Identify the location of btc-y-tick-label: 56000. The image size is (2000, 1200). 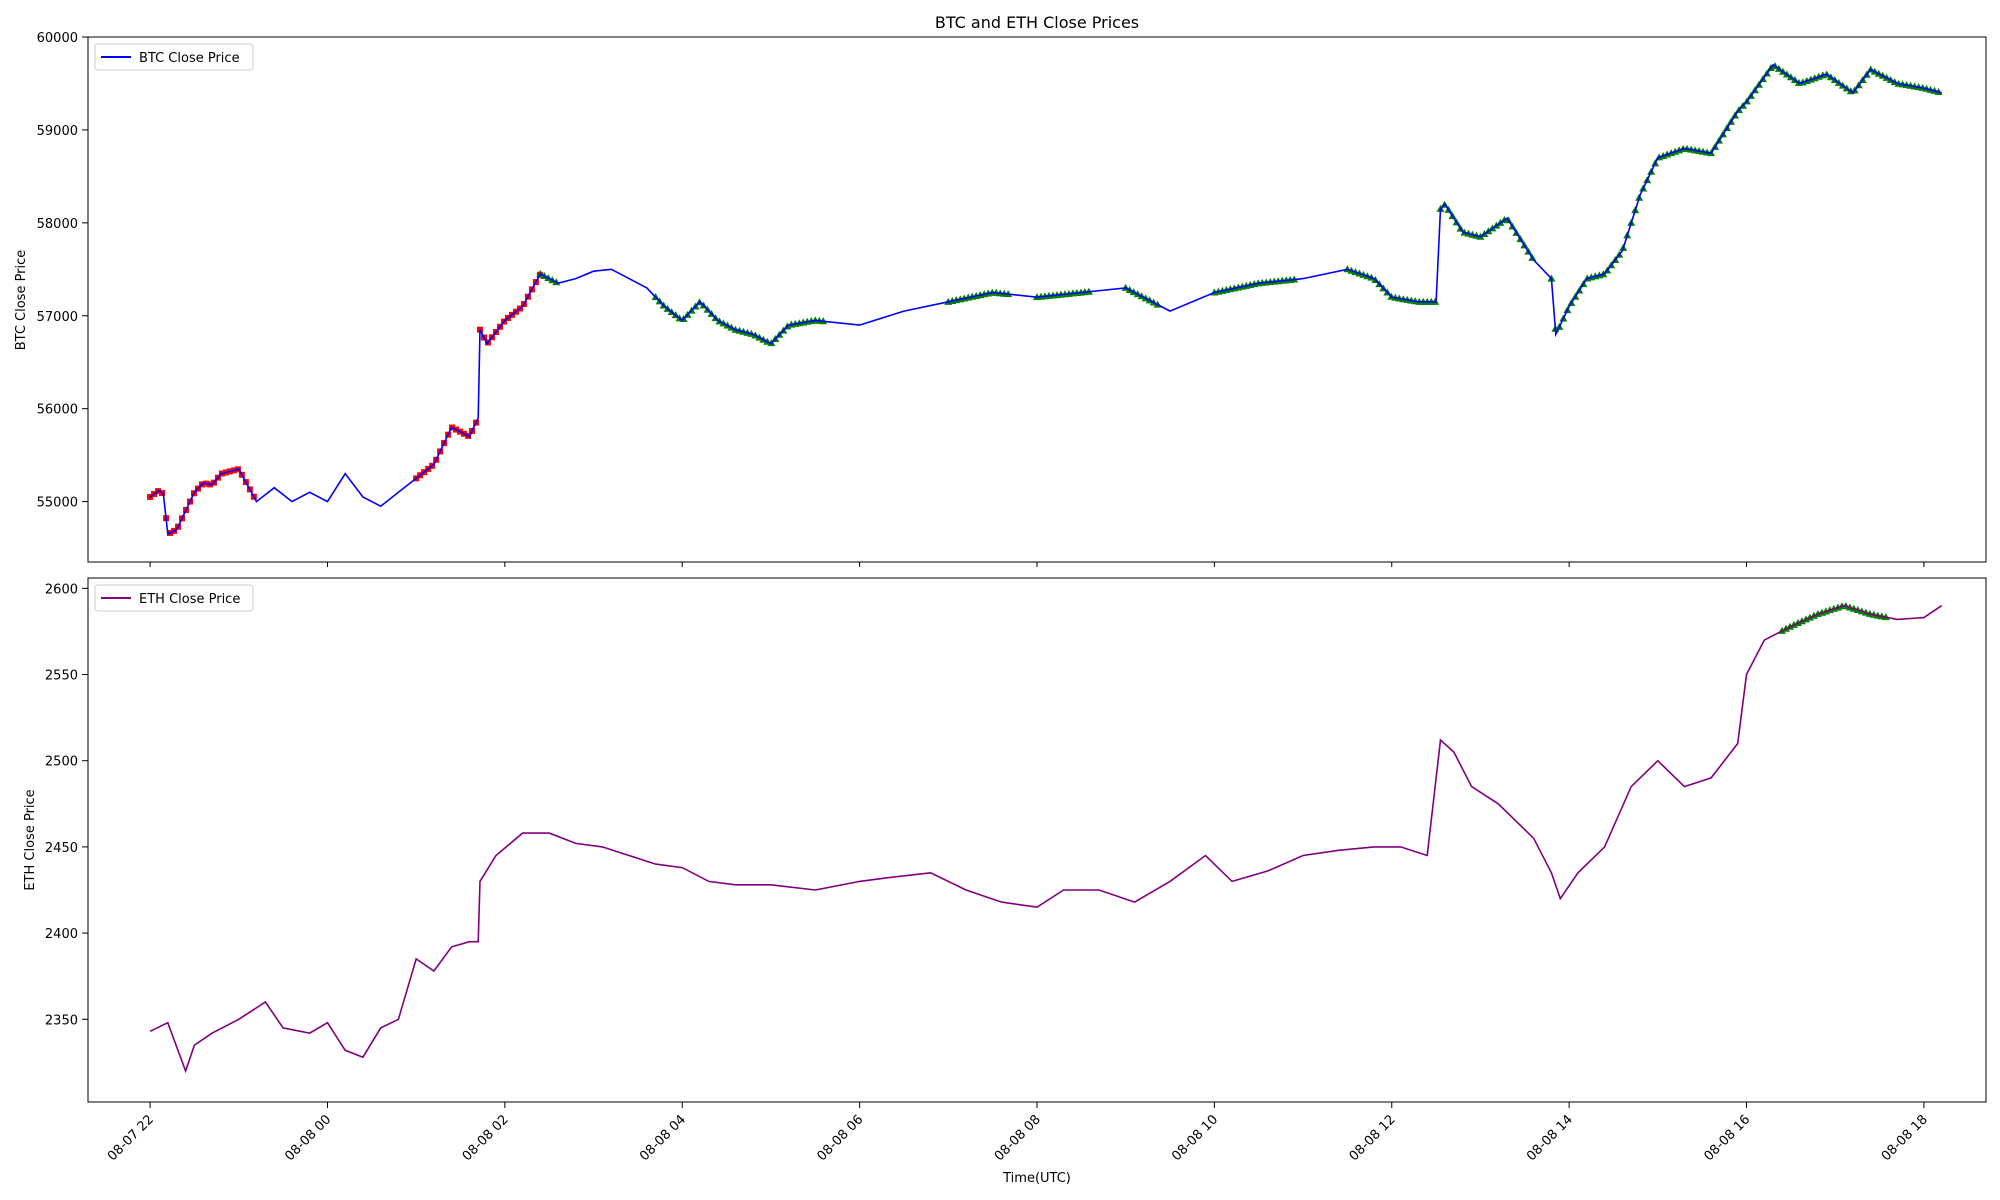
(57, 410).